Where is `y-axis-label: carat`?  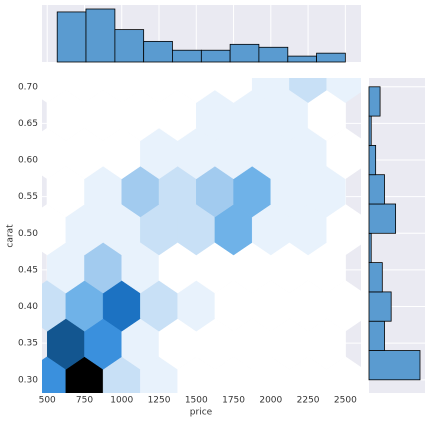 y-axis-label: carat is located at coordinates (11, 236).